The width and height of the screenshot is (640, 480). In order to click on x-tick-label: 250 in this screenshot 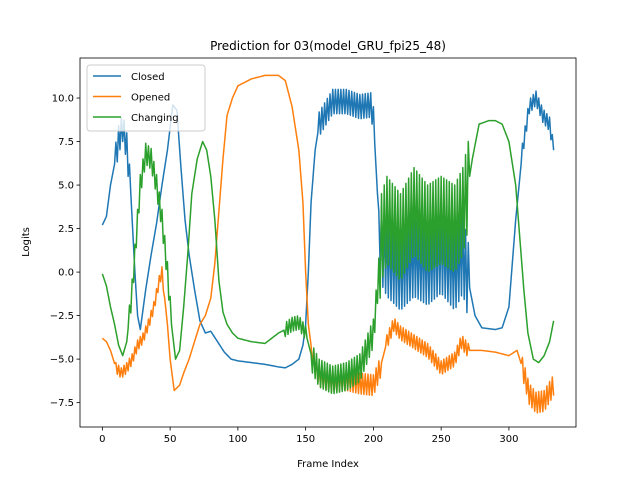, I will do `click(441, 439)`.